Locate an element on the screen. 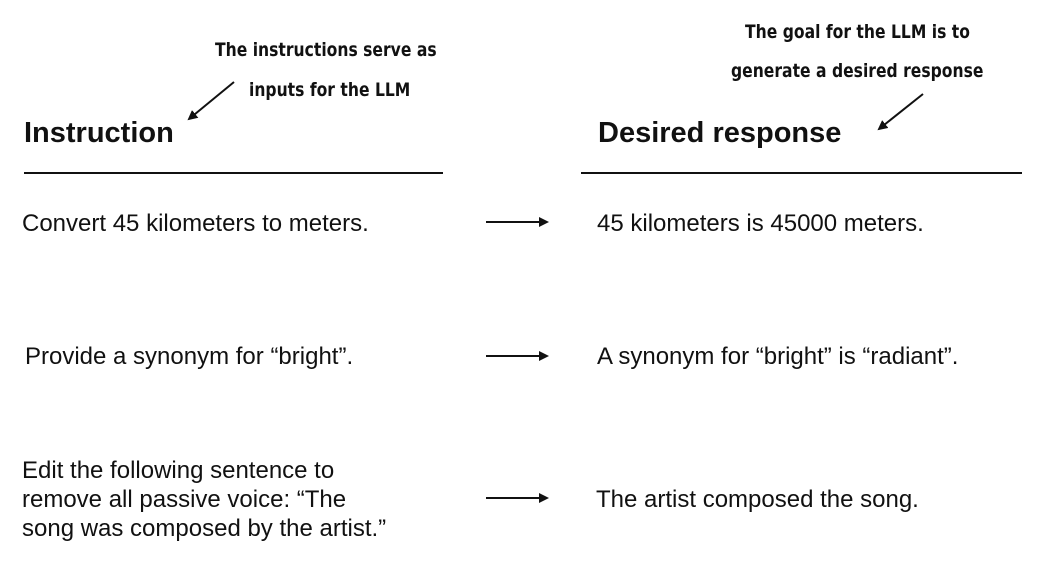  desired-response-column-header: Desired response is located at coordinates (720, 133).